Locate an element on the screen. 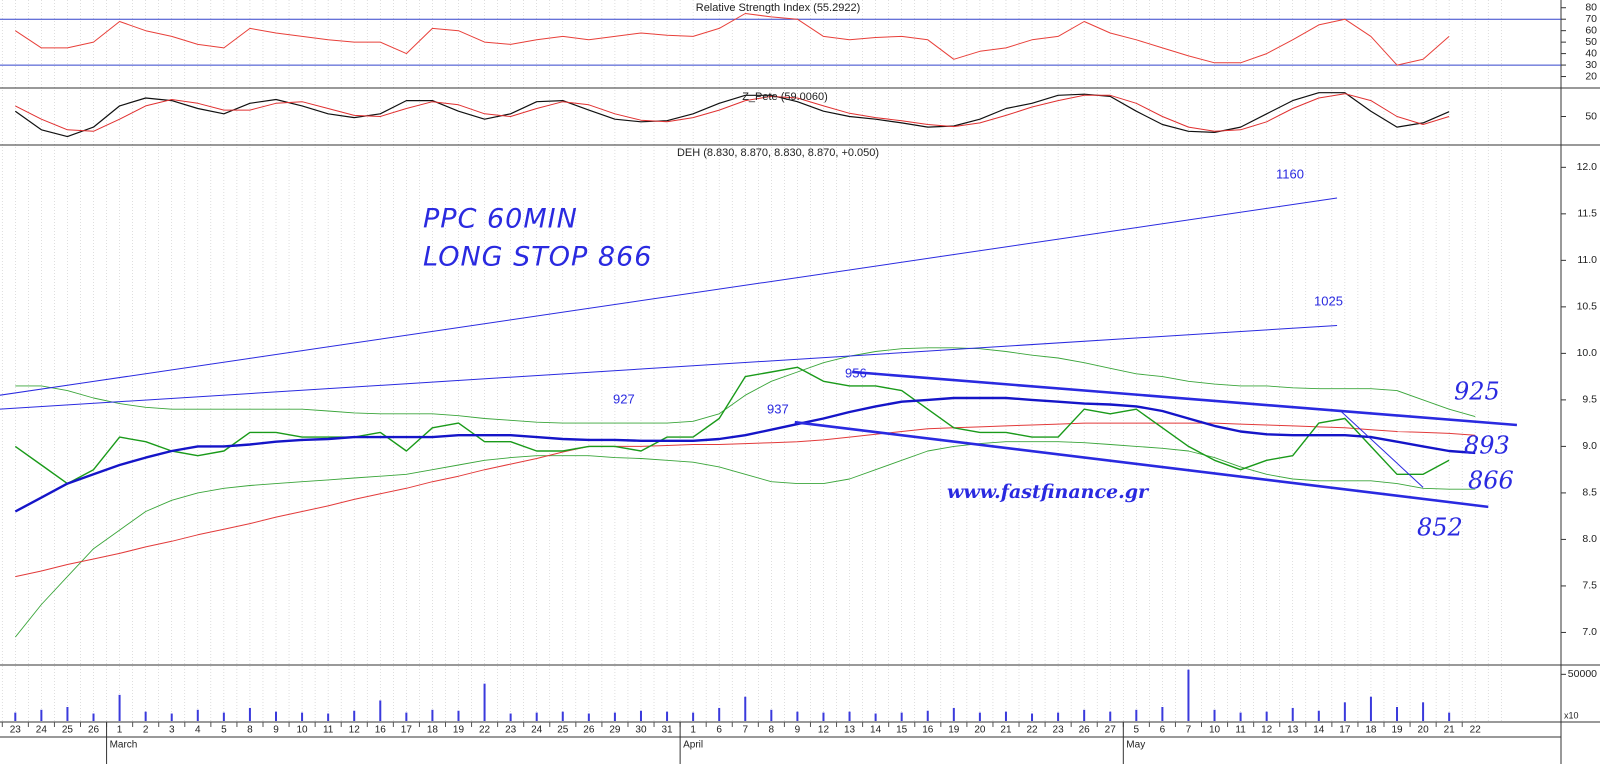 Image resolution: width=1600 pixels, height=764 pixels. month-label: April is located at coordinates (693, 745).